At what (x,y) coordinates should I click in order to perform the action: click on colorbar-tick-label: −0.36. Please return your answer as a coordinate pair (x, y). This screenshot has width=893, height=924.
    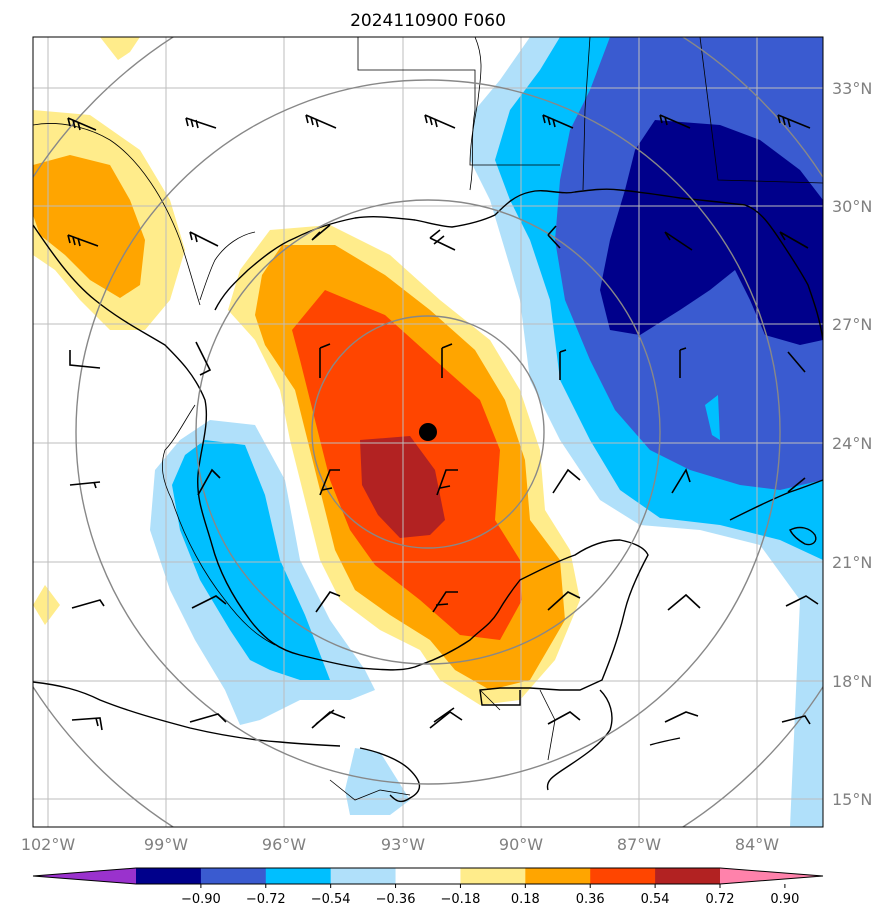
    Looking at the image, I should click on (396, 899).